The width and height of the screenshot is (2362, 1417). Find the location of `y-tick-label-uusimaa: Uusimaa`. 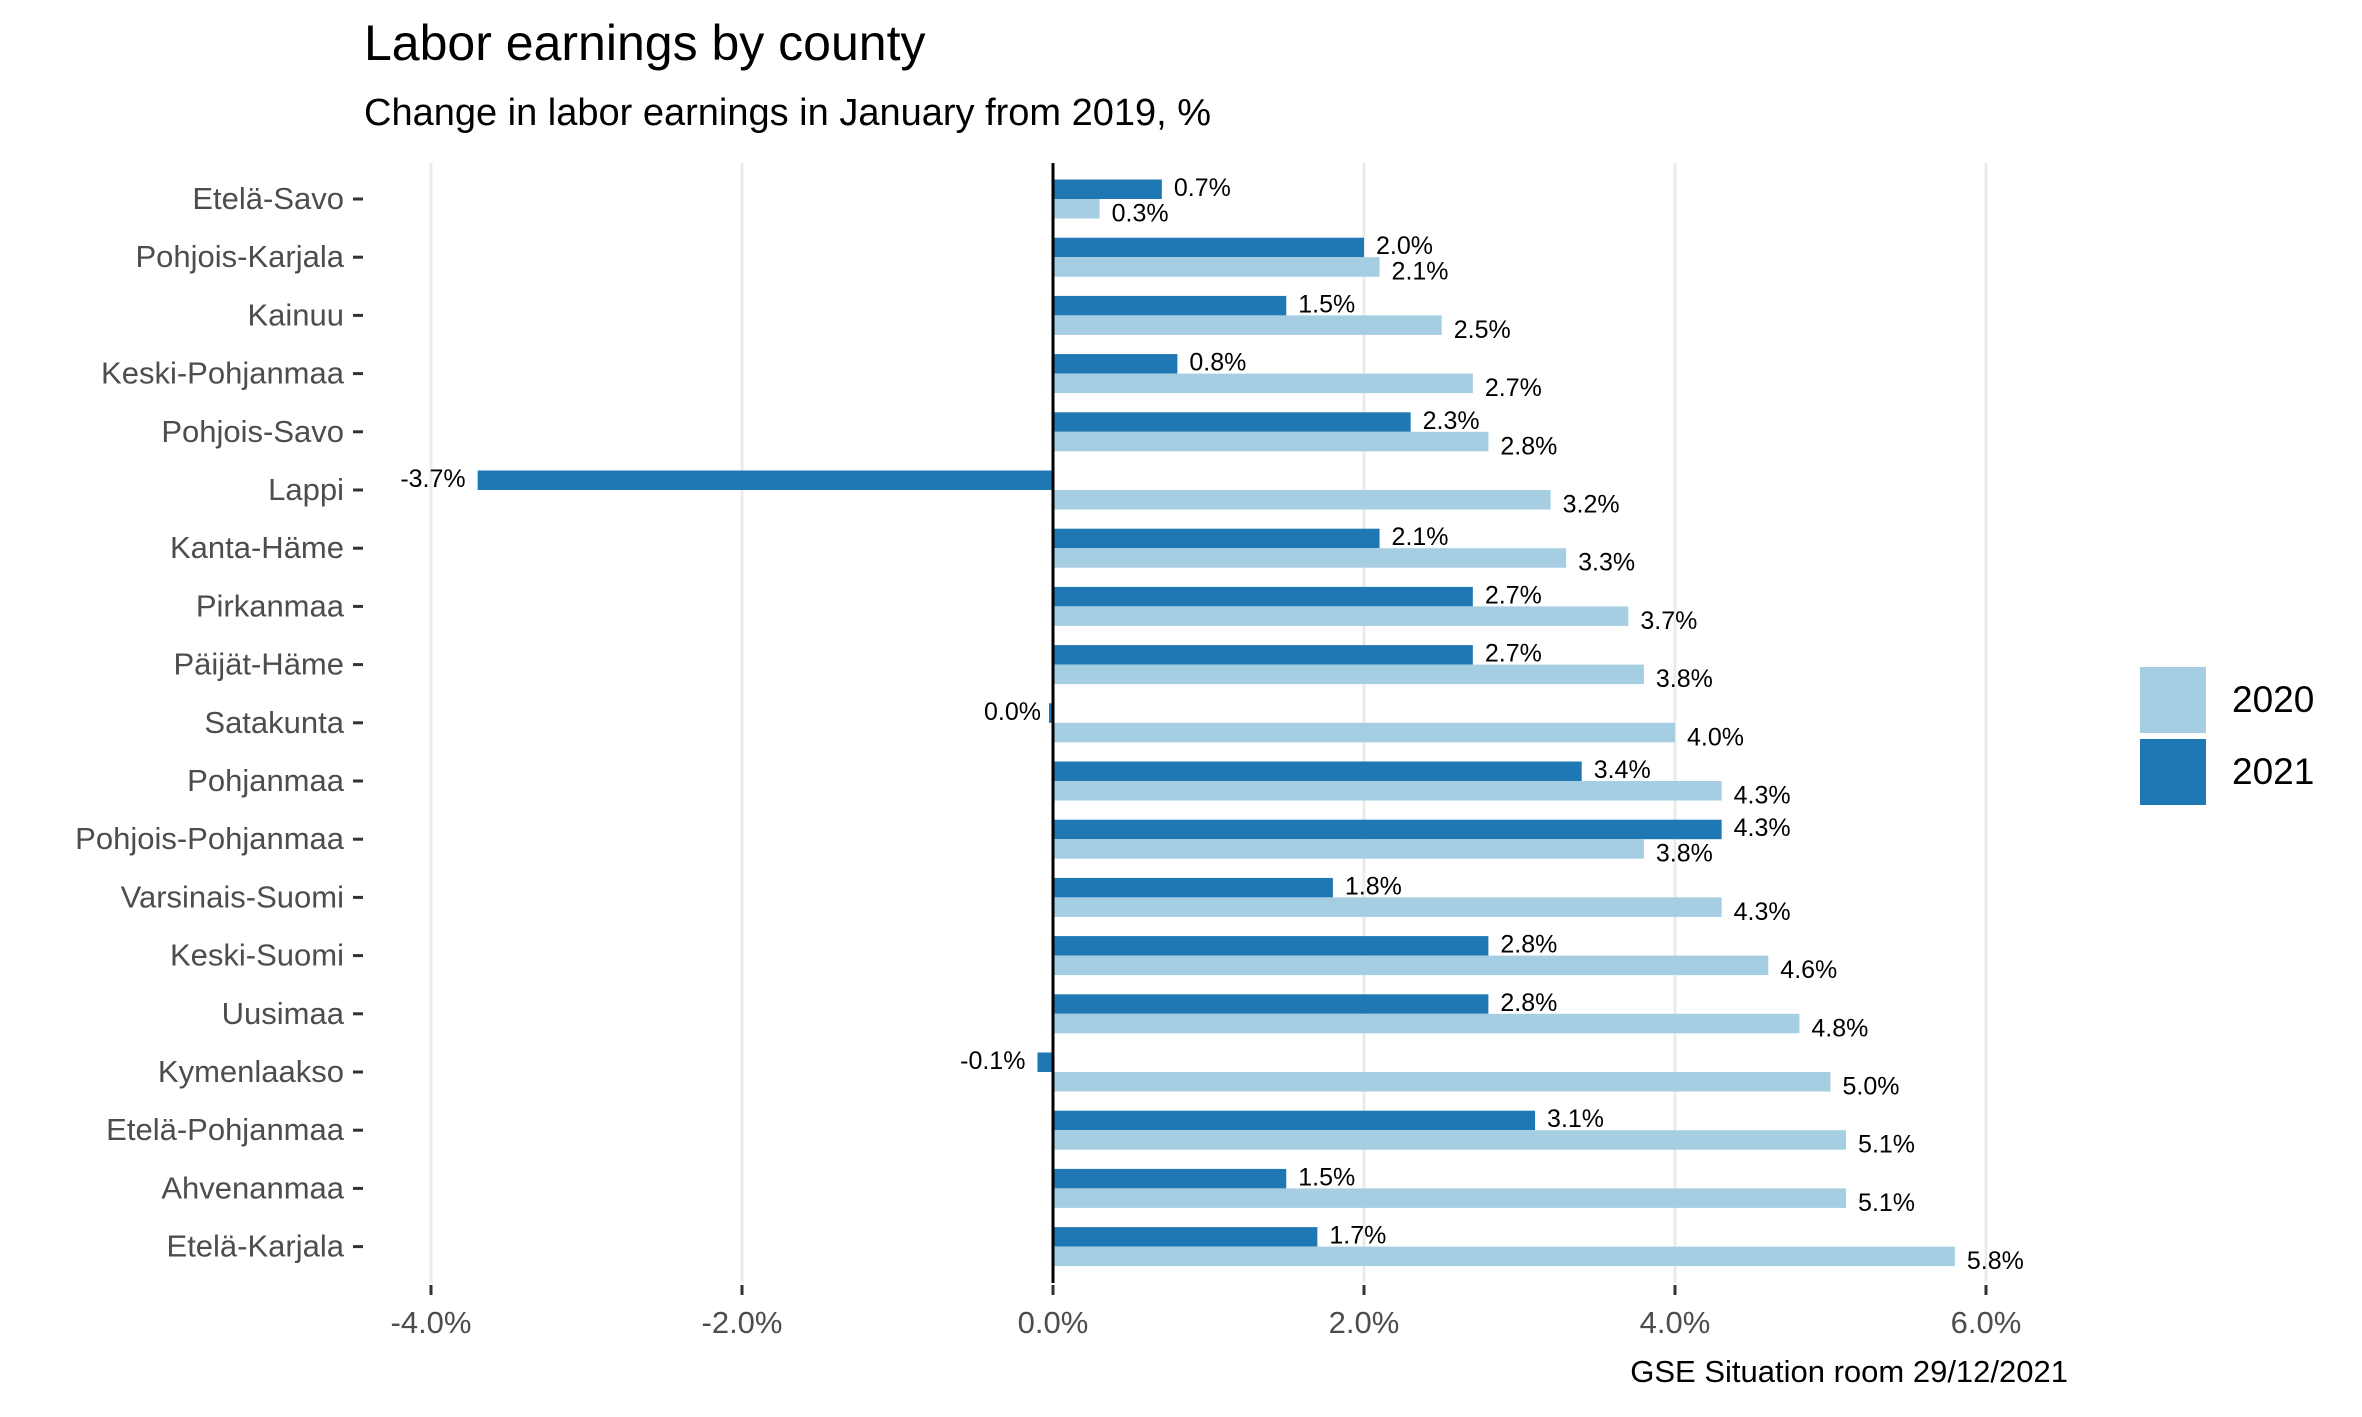

y-tick-label-uusimaa: Uusimaa is located at coordinates (283, 1013).